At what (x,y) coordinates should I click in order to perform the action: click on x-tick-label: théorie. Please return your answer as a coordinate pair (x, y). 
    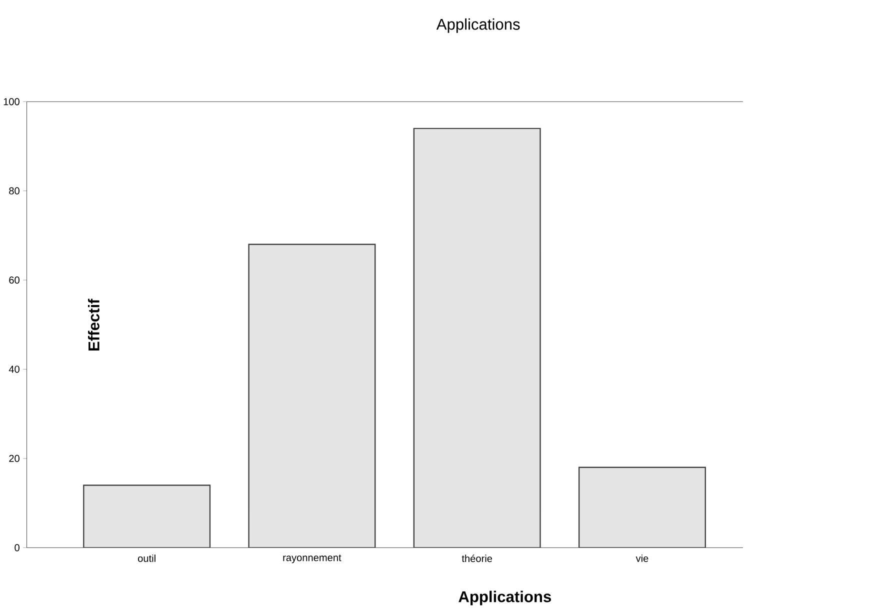
    Looking at the image, I should click on (477, 558).